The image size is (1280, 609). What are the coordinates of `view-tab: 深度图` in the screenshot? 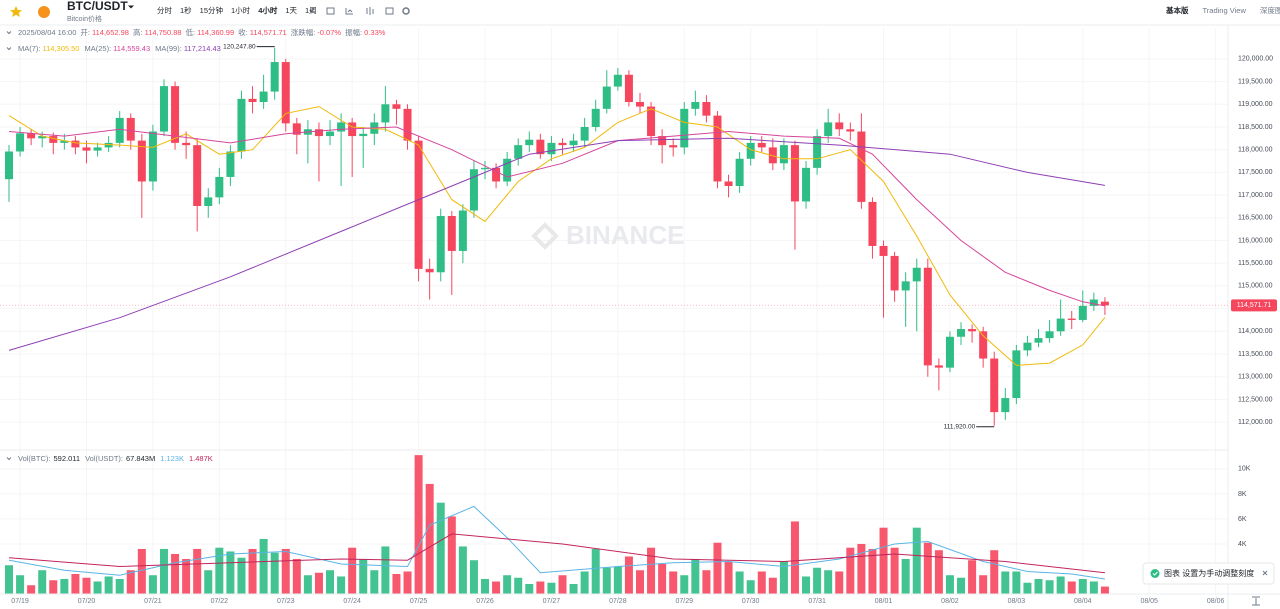 It's located at (1270, 10).